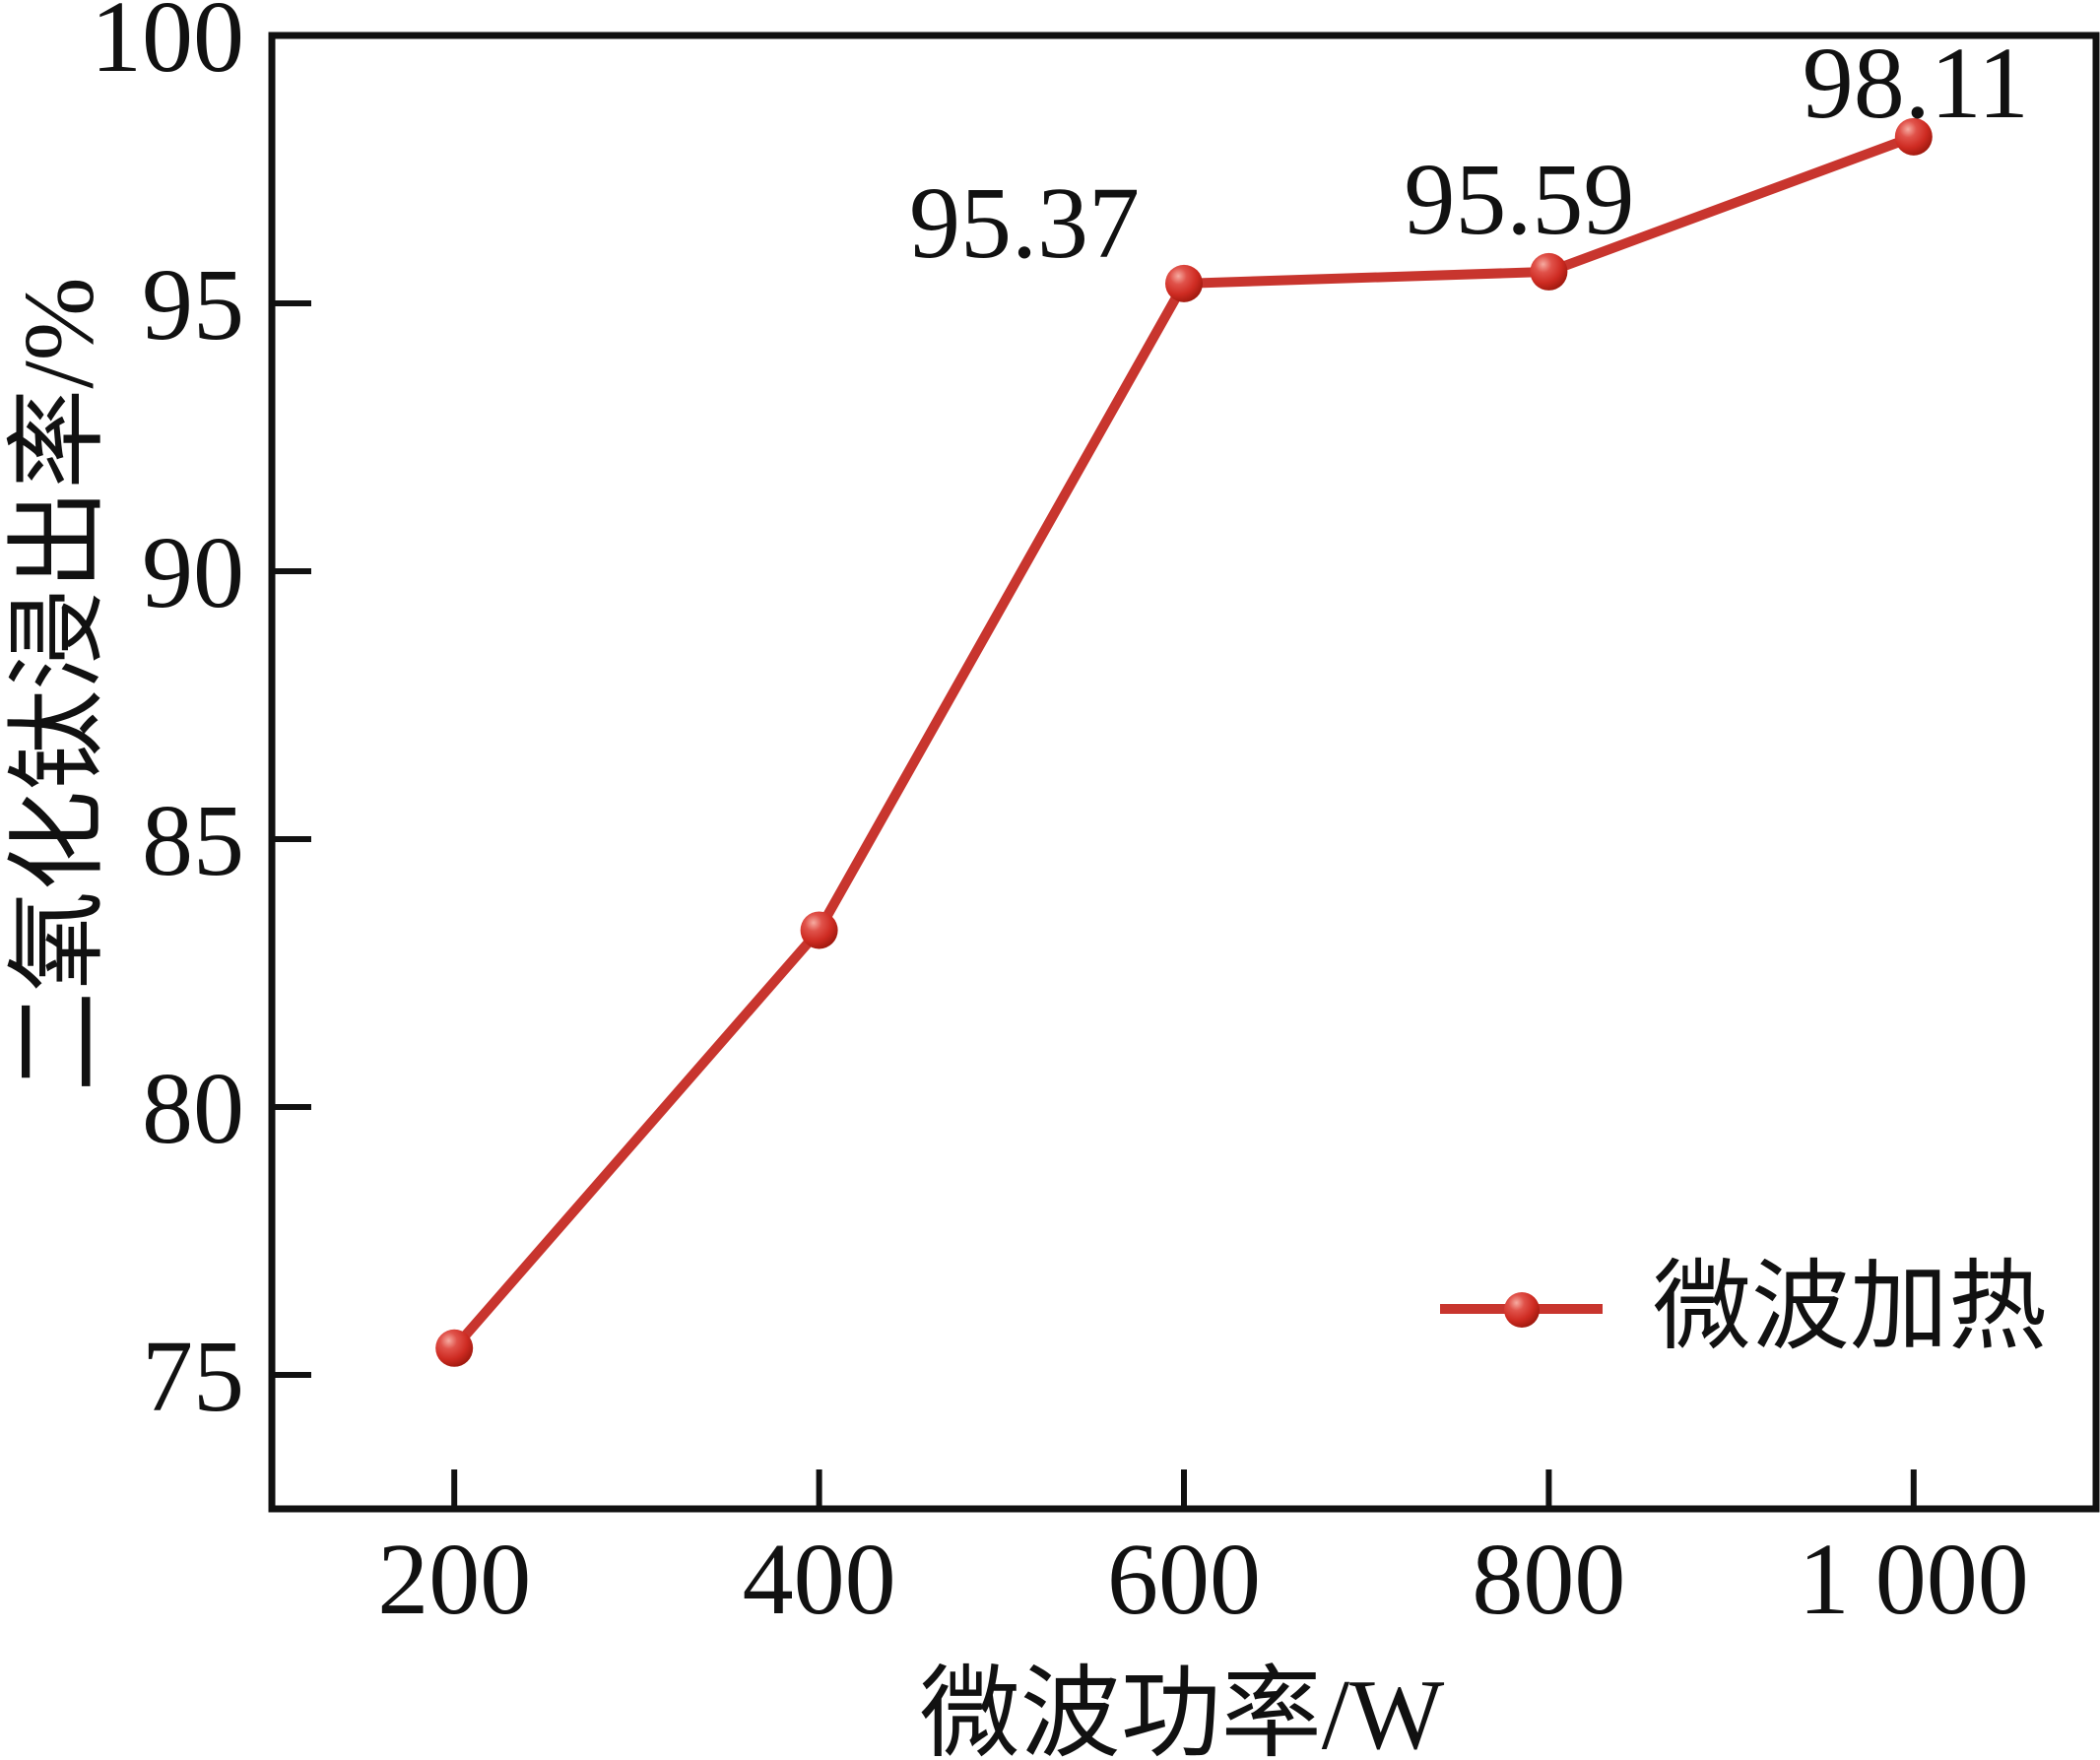 Image resolution: width=2100 pixels, height=1760 pixels. I want to click on y-tick-label: 75, so click(193, 1376).